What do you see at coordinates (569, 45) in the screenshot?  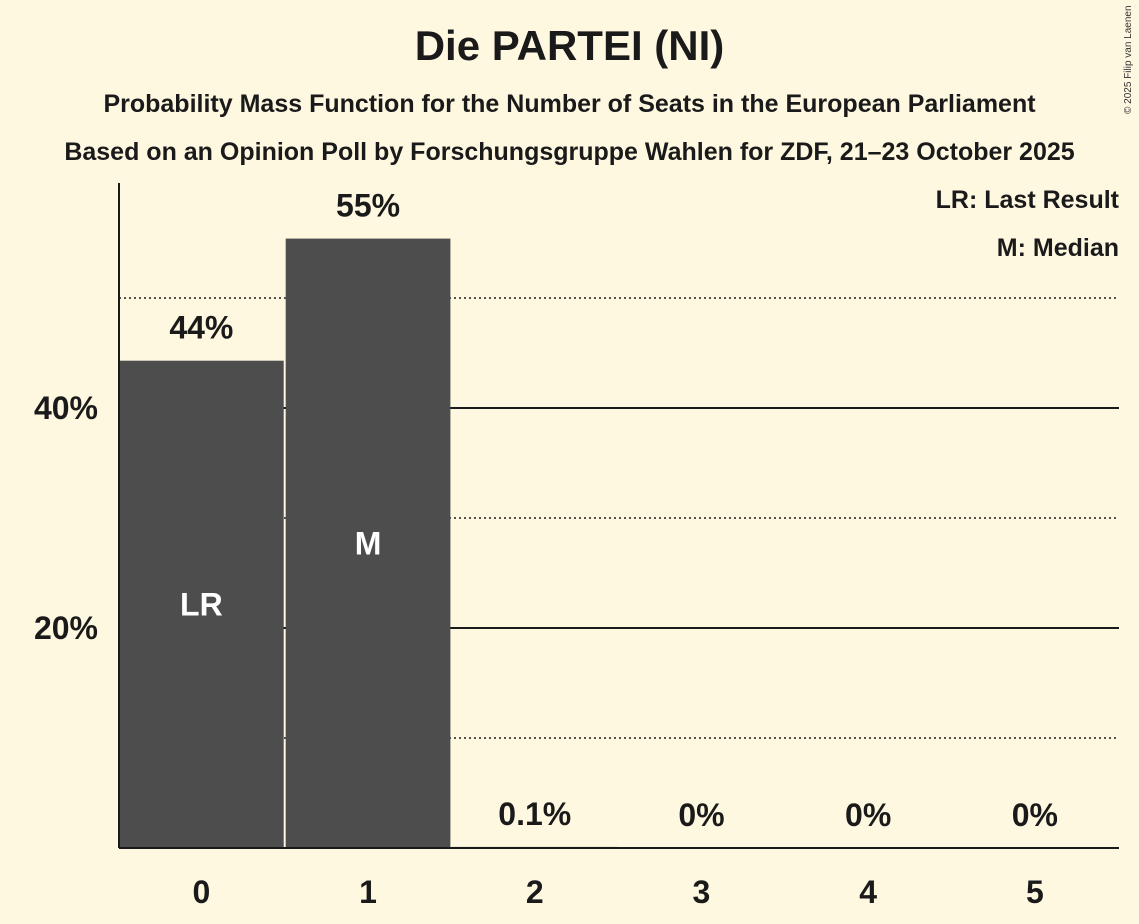 I see `chart-title: Die PARTEI (NI)` at bounding box center [569, 45].